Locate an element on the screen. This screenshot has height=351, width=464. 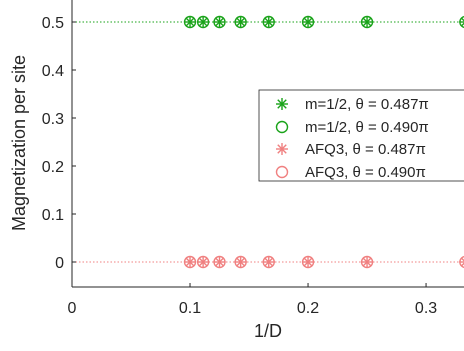
y-axis-label: Magnetization per site is located at coordinates (19, 143).